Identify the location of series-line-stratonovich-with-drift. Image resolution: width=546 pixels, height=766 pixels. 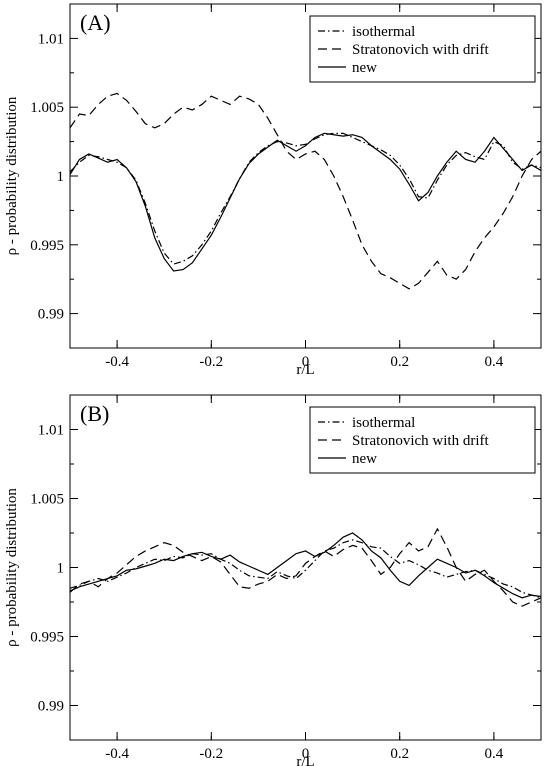
(305, 567).